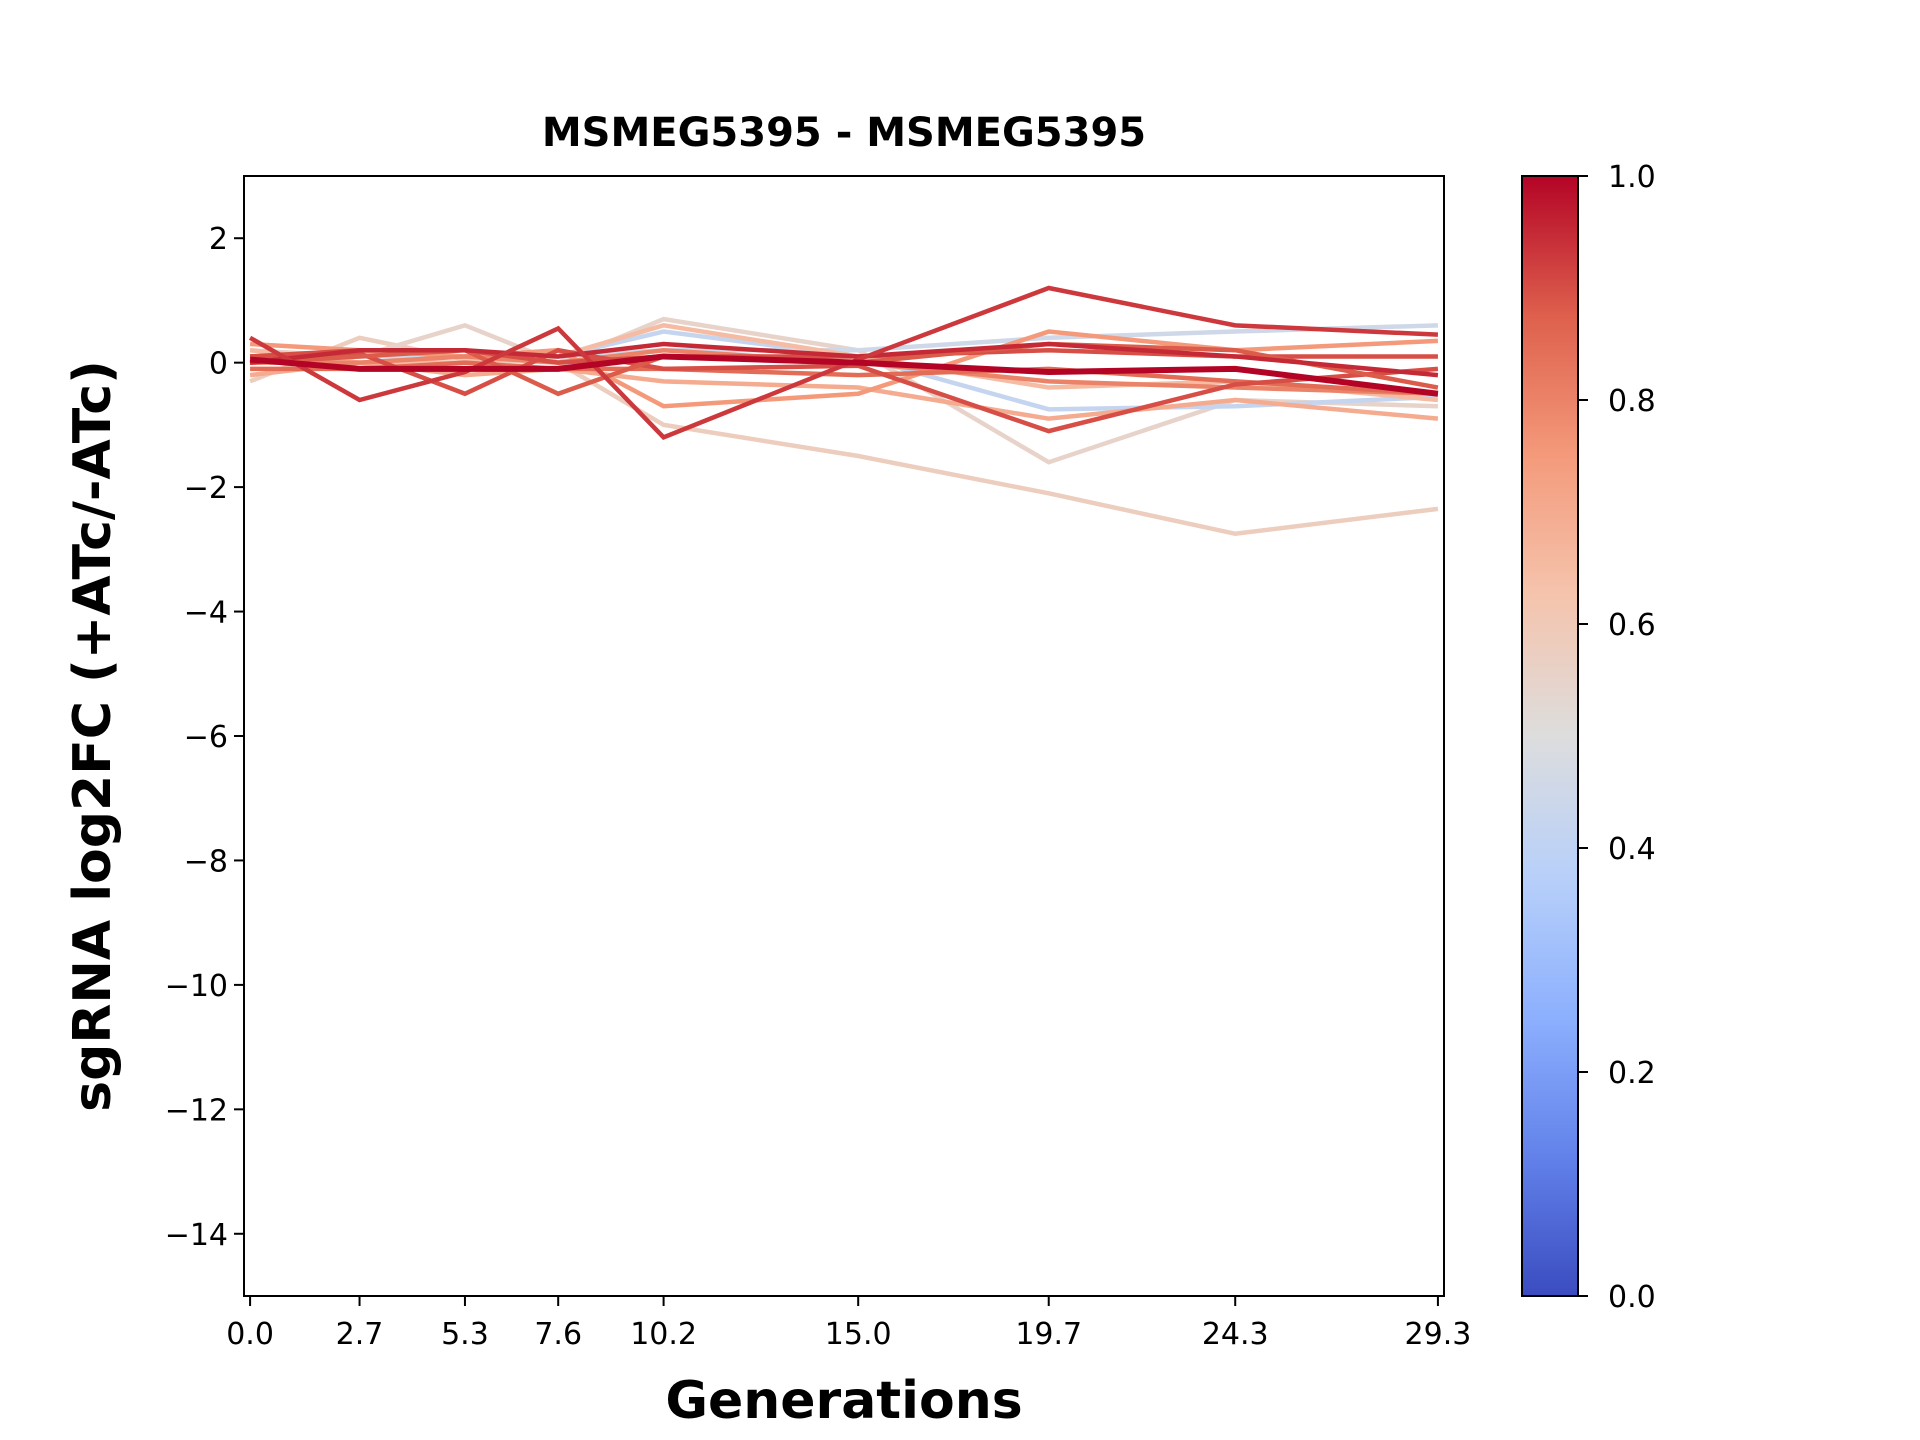 The image size is (1920, 1440). Describe the element at coordinates (206, 613) in the screenshot. I see `y-tick-label: −4` at that location.